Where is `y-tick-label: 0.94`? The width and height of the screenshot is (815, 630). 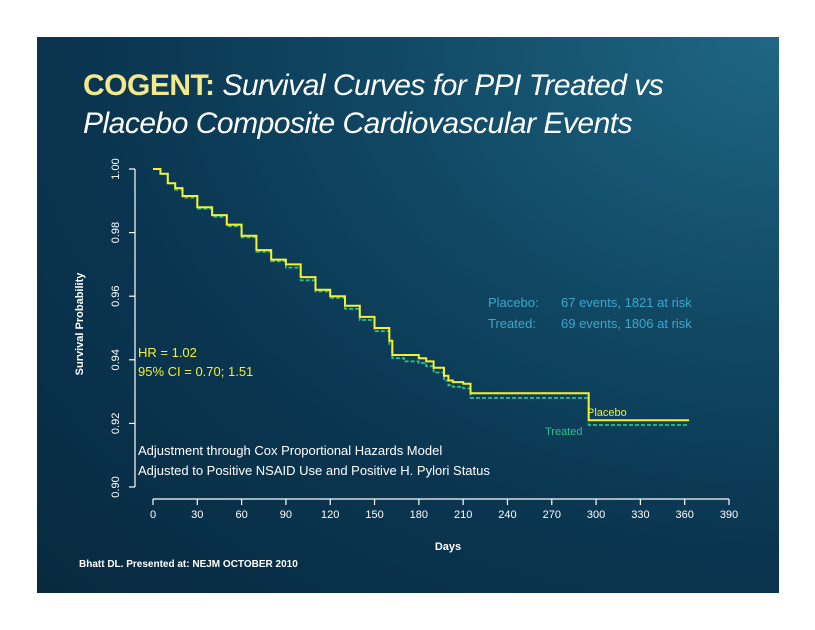
y-tick-label: 0.94 is located at coordinates (116, 359).